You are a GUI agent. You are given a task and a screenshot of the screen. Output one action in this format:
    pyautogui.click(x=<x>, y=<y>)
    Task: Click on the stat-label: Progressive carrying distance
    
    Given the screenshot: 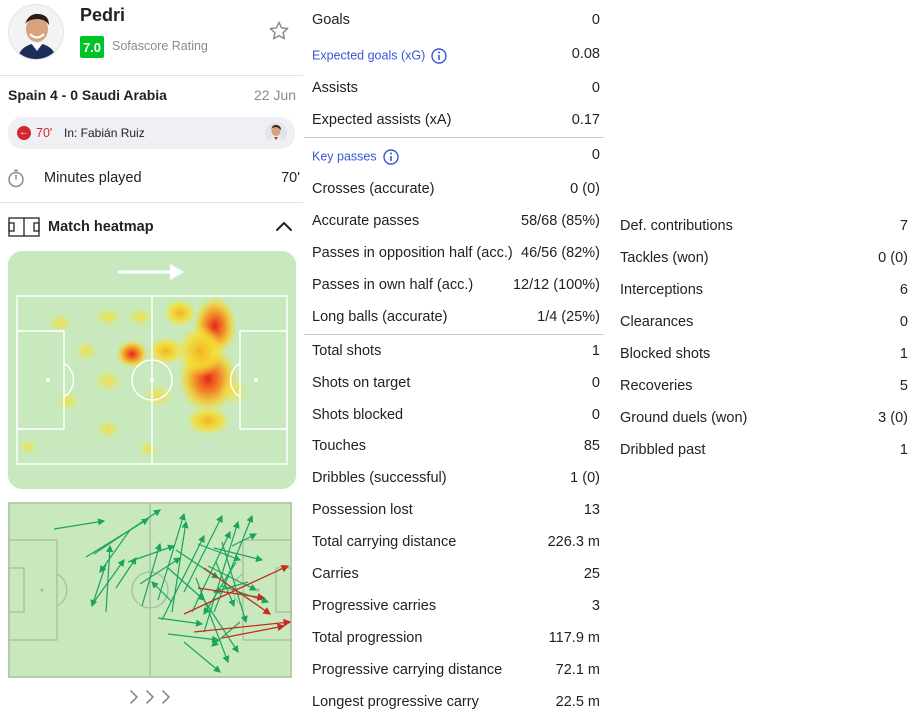 What is the action you would take?
    pyautogui.click(x=407, y=670)
    